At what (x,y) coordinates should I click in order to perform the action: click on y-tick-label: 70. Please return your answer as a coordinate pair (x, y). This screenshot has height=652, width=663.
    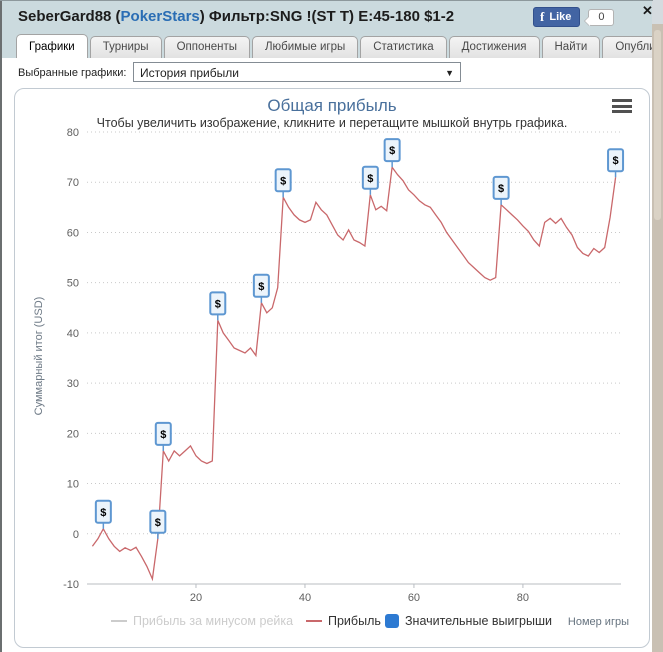
    Looking at the image, I should click on (73, 183).